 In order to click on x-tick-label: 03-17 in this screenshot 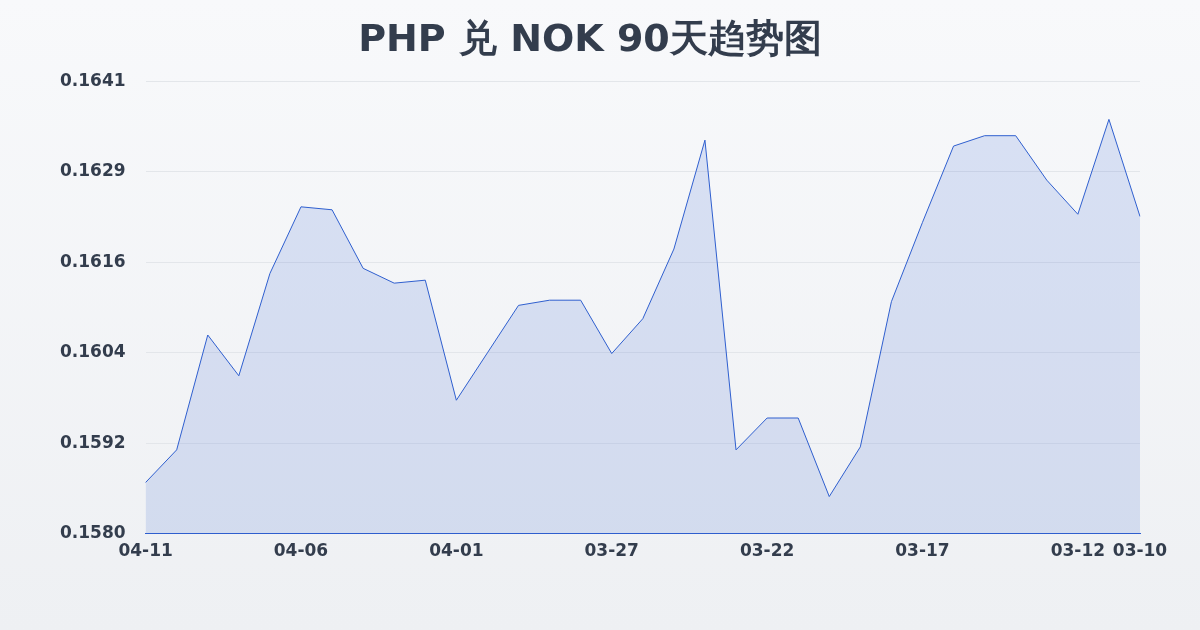, I will do `click(922, 550)`.